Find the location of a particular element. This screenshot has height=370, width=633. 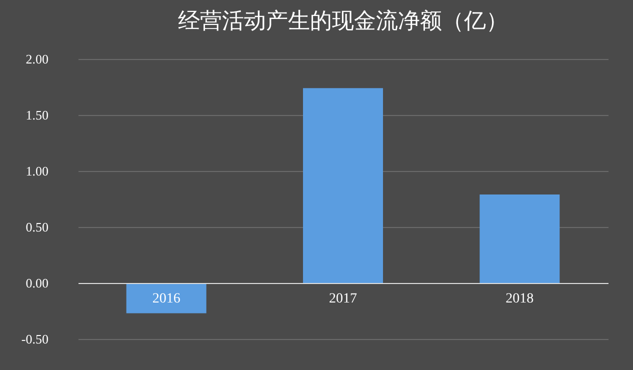

y-tick-label: 0.00 is located at coordinates (37, 283).